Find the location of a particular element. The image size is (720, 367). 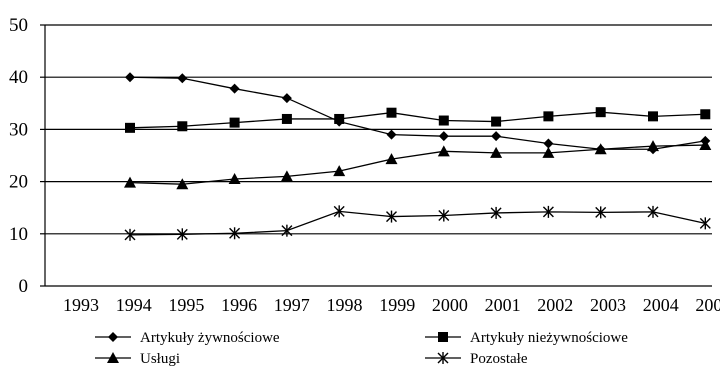

x-tick-label-1999: 1999 is located at coordinates (397, 305).